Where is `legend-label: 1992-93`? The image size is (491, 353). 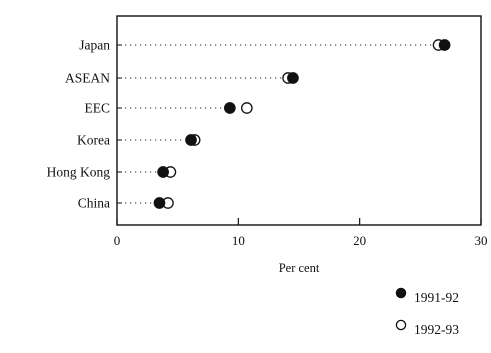
legend-label: 1992-93 is located at coordinates (436, 329).